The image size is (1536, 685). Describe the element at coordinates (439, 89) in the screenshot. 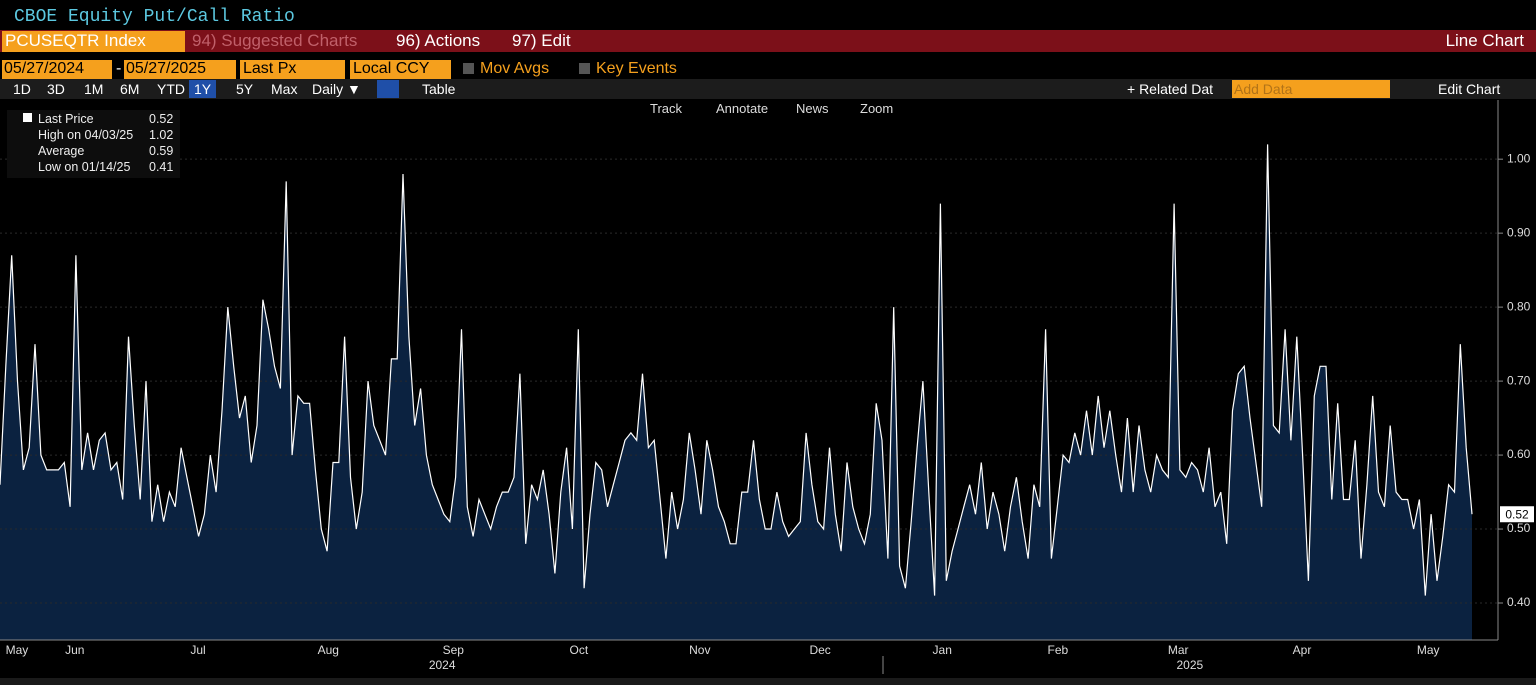

I see `table-button: Table` at that location.